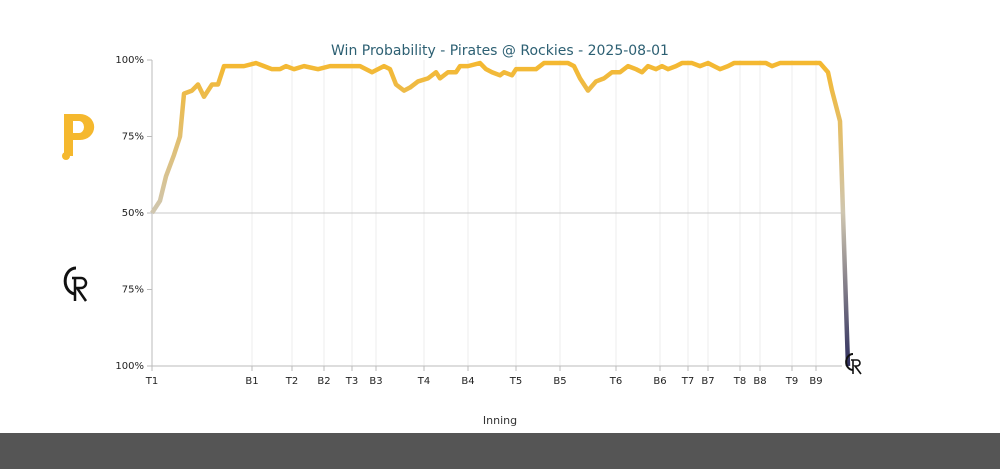 Image resolution: width=1000 pixels, height=473 pixels. I want to click on x-tick-label: T4, so click(423, 381).